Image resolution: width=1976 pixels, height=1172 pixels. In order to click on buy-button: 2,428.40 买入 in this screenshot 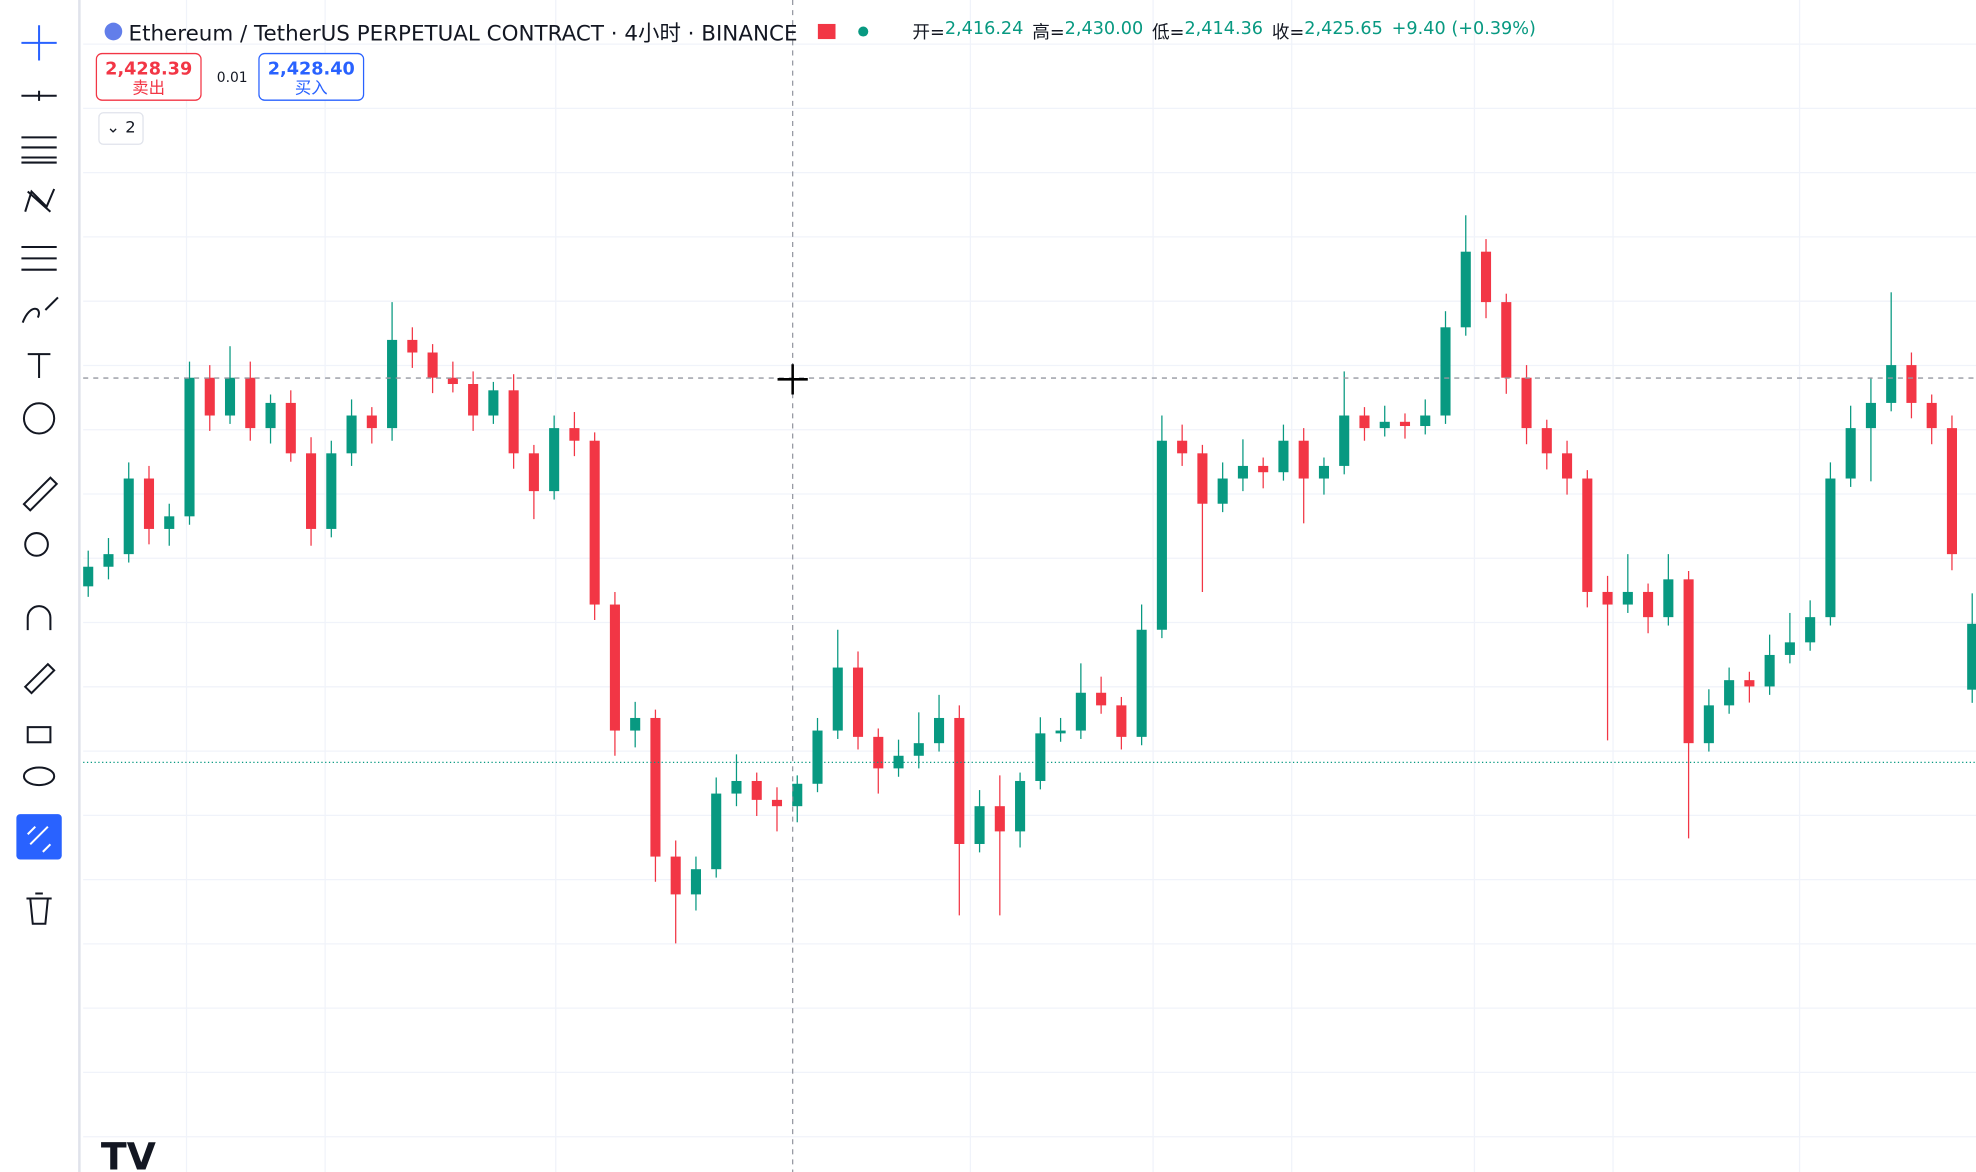, I will do `click(311, 76)`.